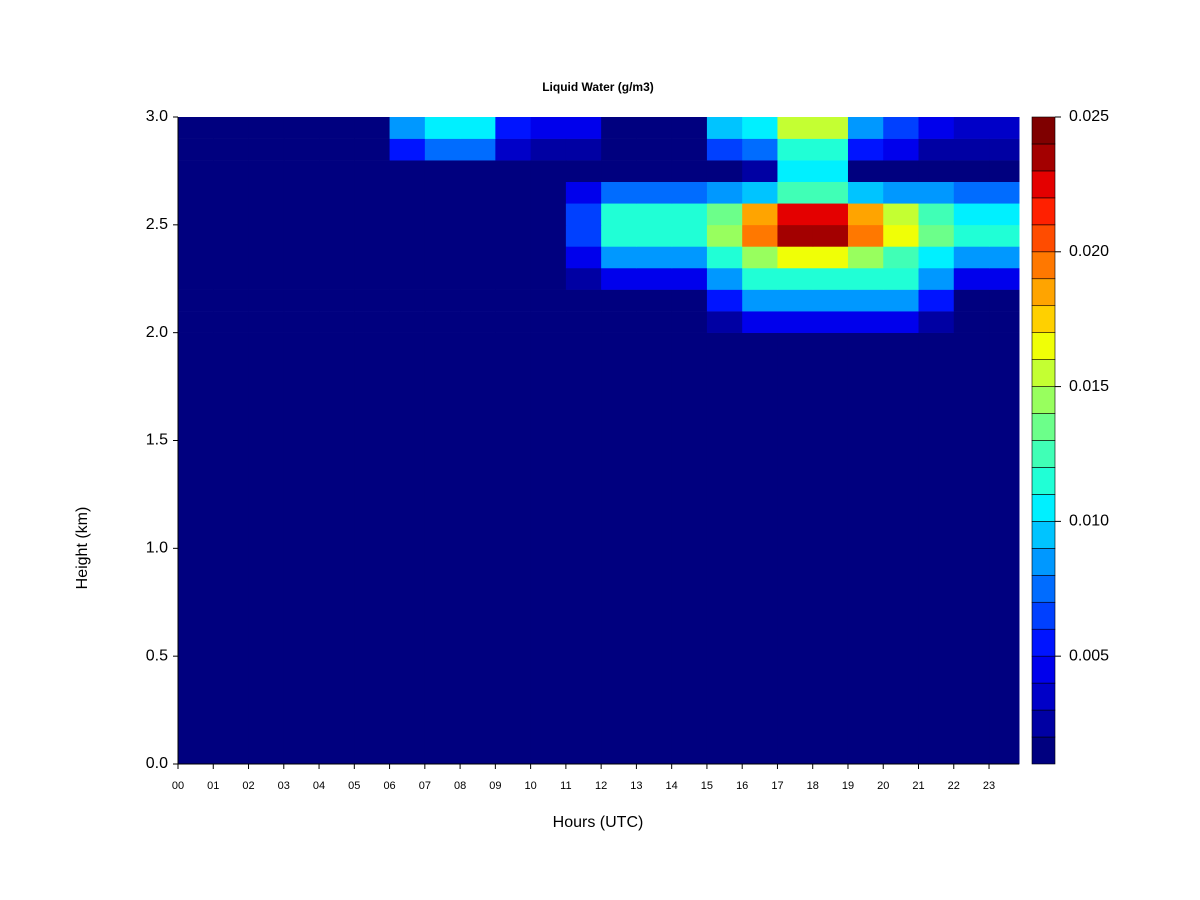  What do you see at coordinates (178, 786) in the screenshot?
I see `x-tick-label: 00` at bounding box center [178, 786].